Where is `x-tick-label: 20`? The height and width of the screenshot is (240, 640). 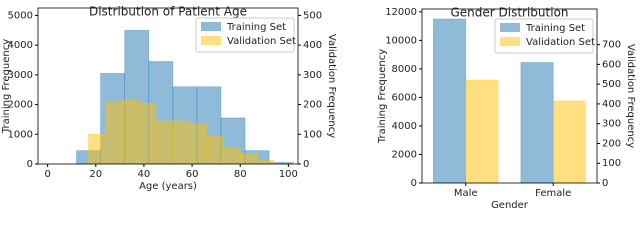
x-tick-label: 20 is located at coordinates (95, 174).